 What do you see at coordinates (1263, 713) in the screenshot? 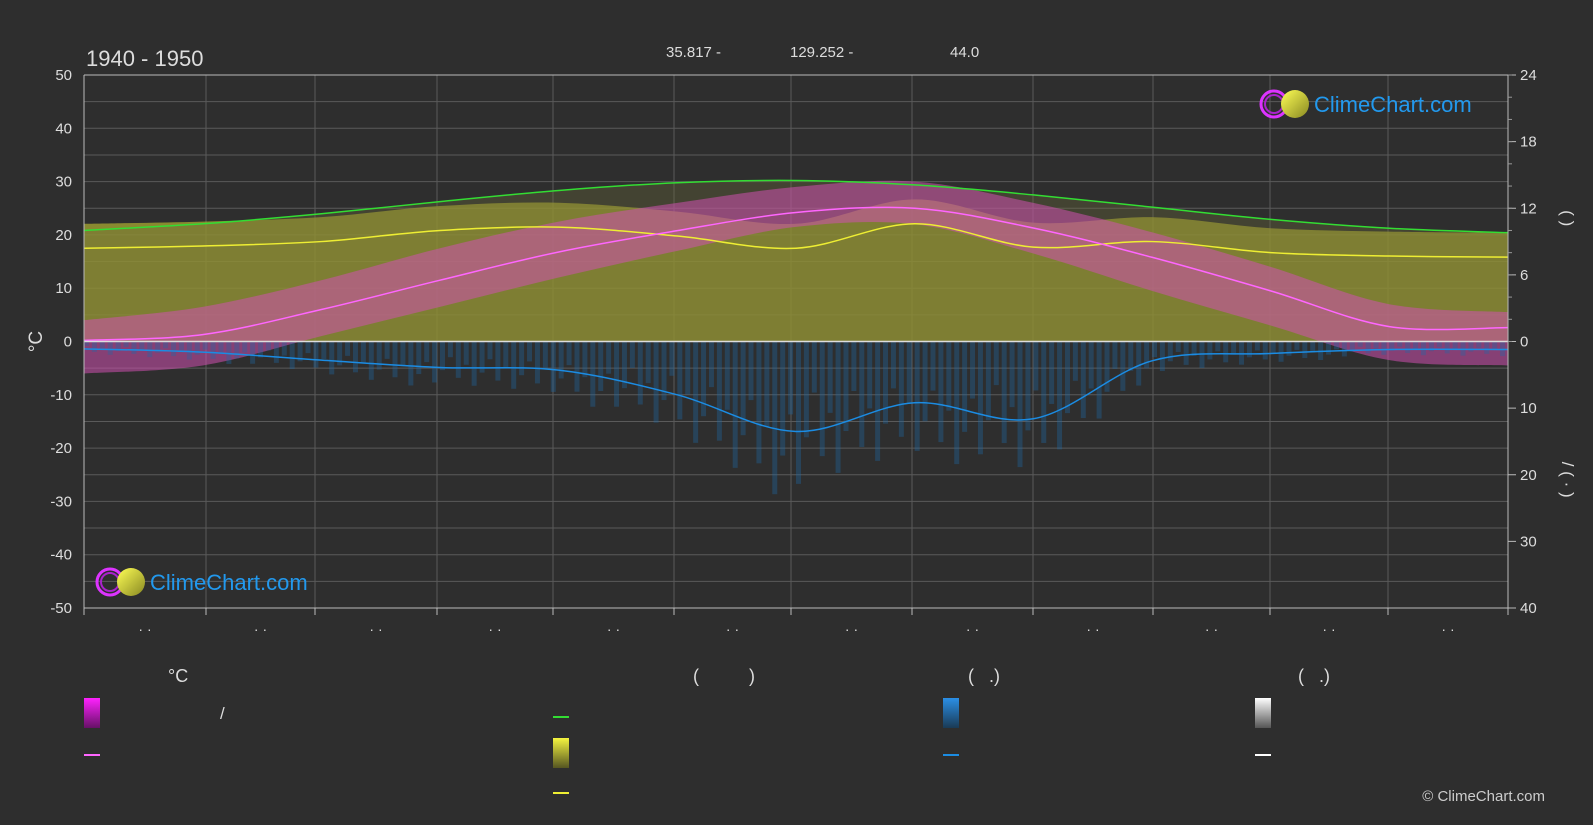
I see `legend-snow-swatch` at bounding box center [1263, 713].